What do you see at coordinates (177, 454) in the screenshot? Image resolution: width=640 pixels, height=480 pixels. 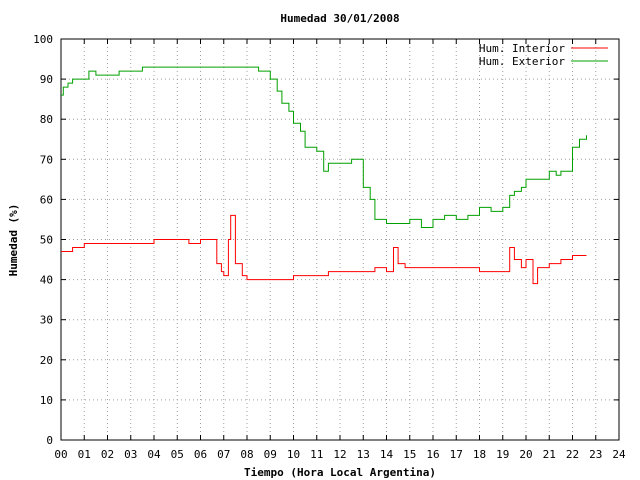 I see `x-tick-label: 05` at bounding box center [177, 454].